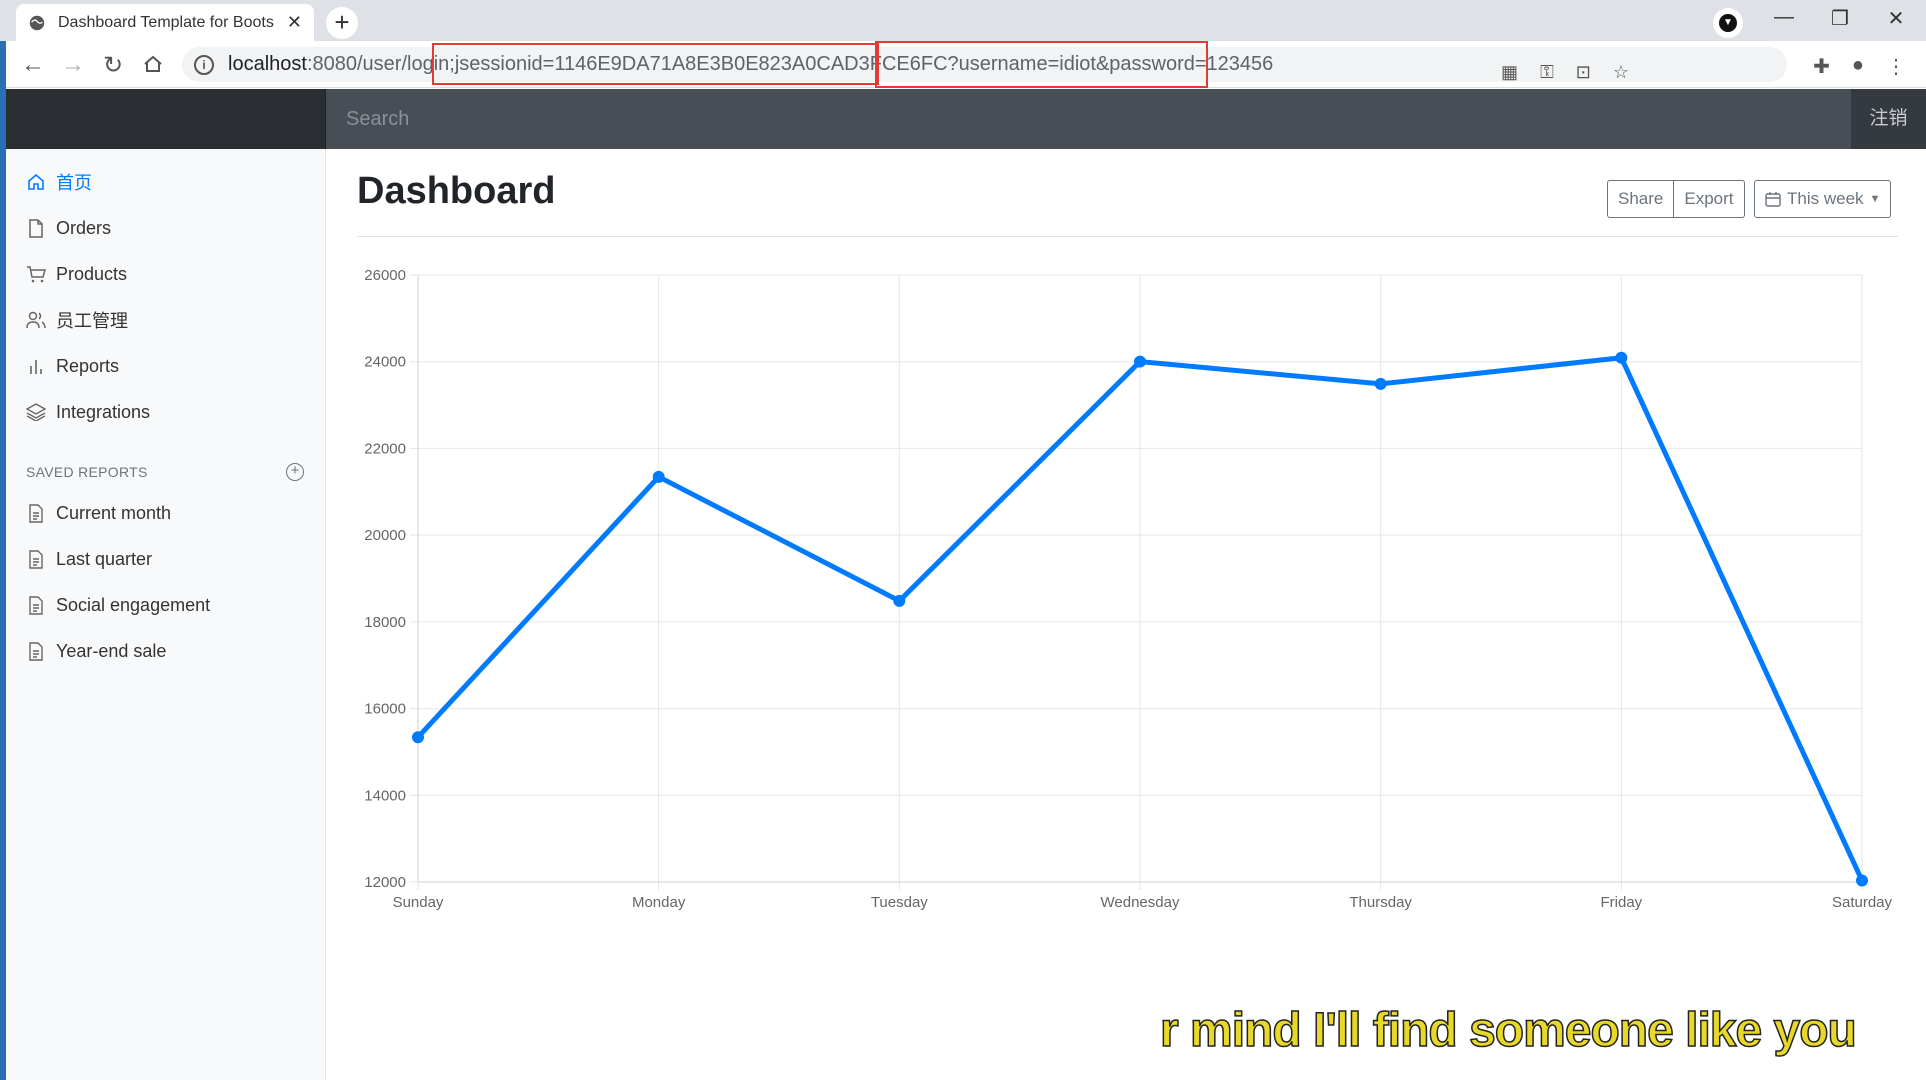 The image size is (1926, 1080). Describe the element at coordinates (87, 472) in the screenshot. I see `saved-reports-heading: SAVED REPORTS` at that location.